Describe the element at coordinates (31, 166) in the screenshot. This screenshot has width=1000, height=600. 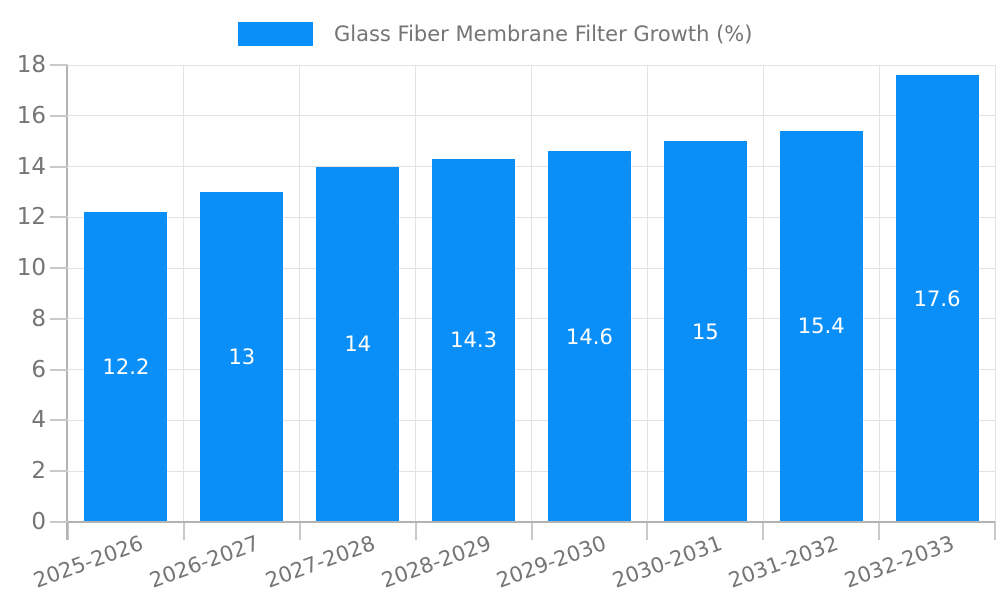
I see `y-axis-tick-label: 14` at that location.